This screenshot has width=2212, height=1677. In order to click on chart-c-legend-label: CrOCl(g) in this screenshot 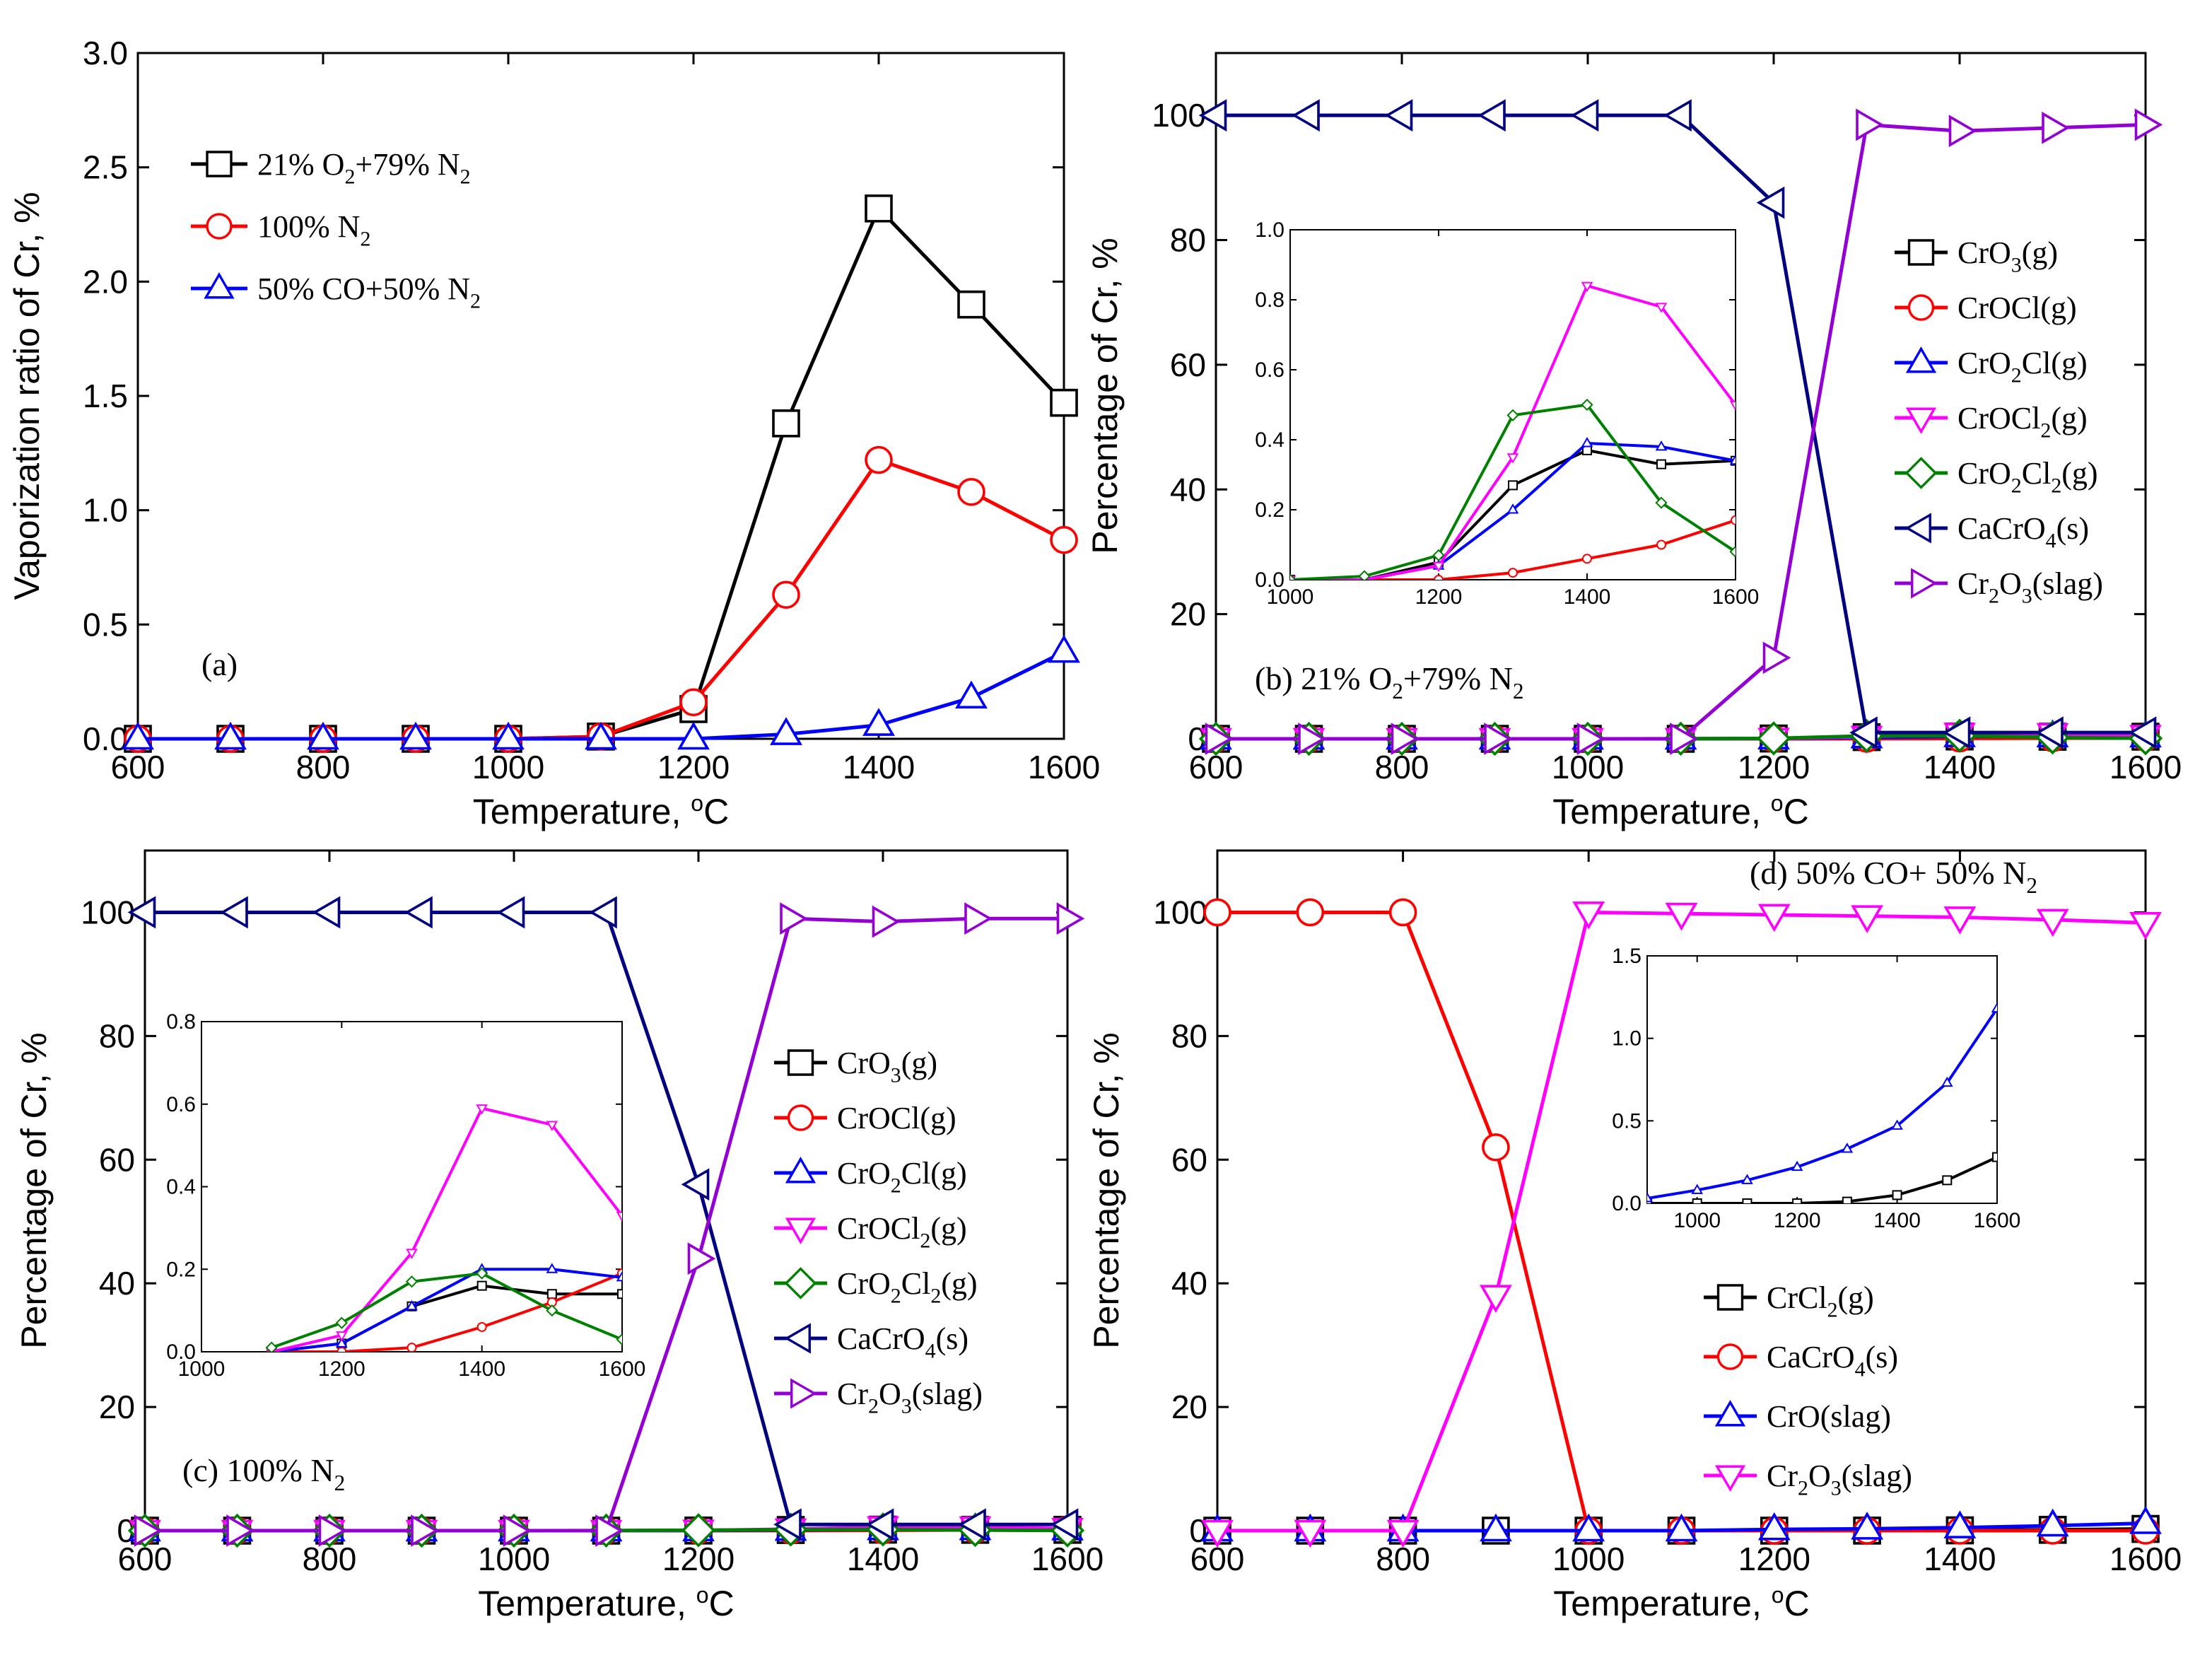, I will do `click(896, 1118)`.